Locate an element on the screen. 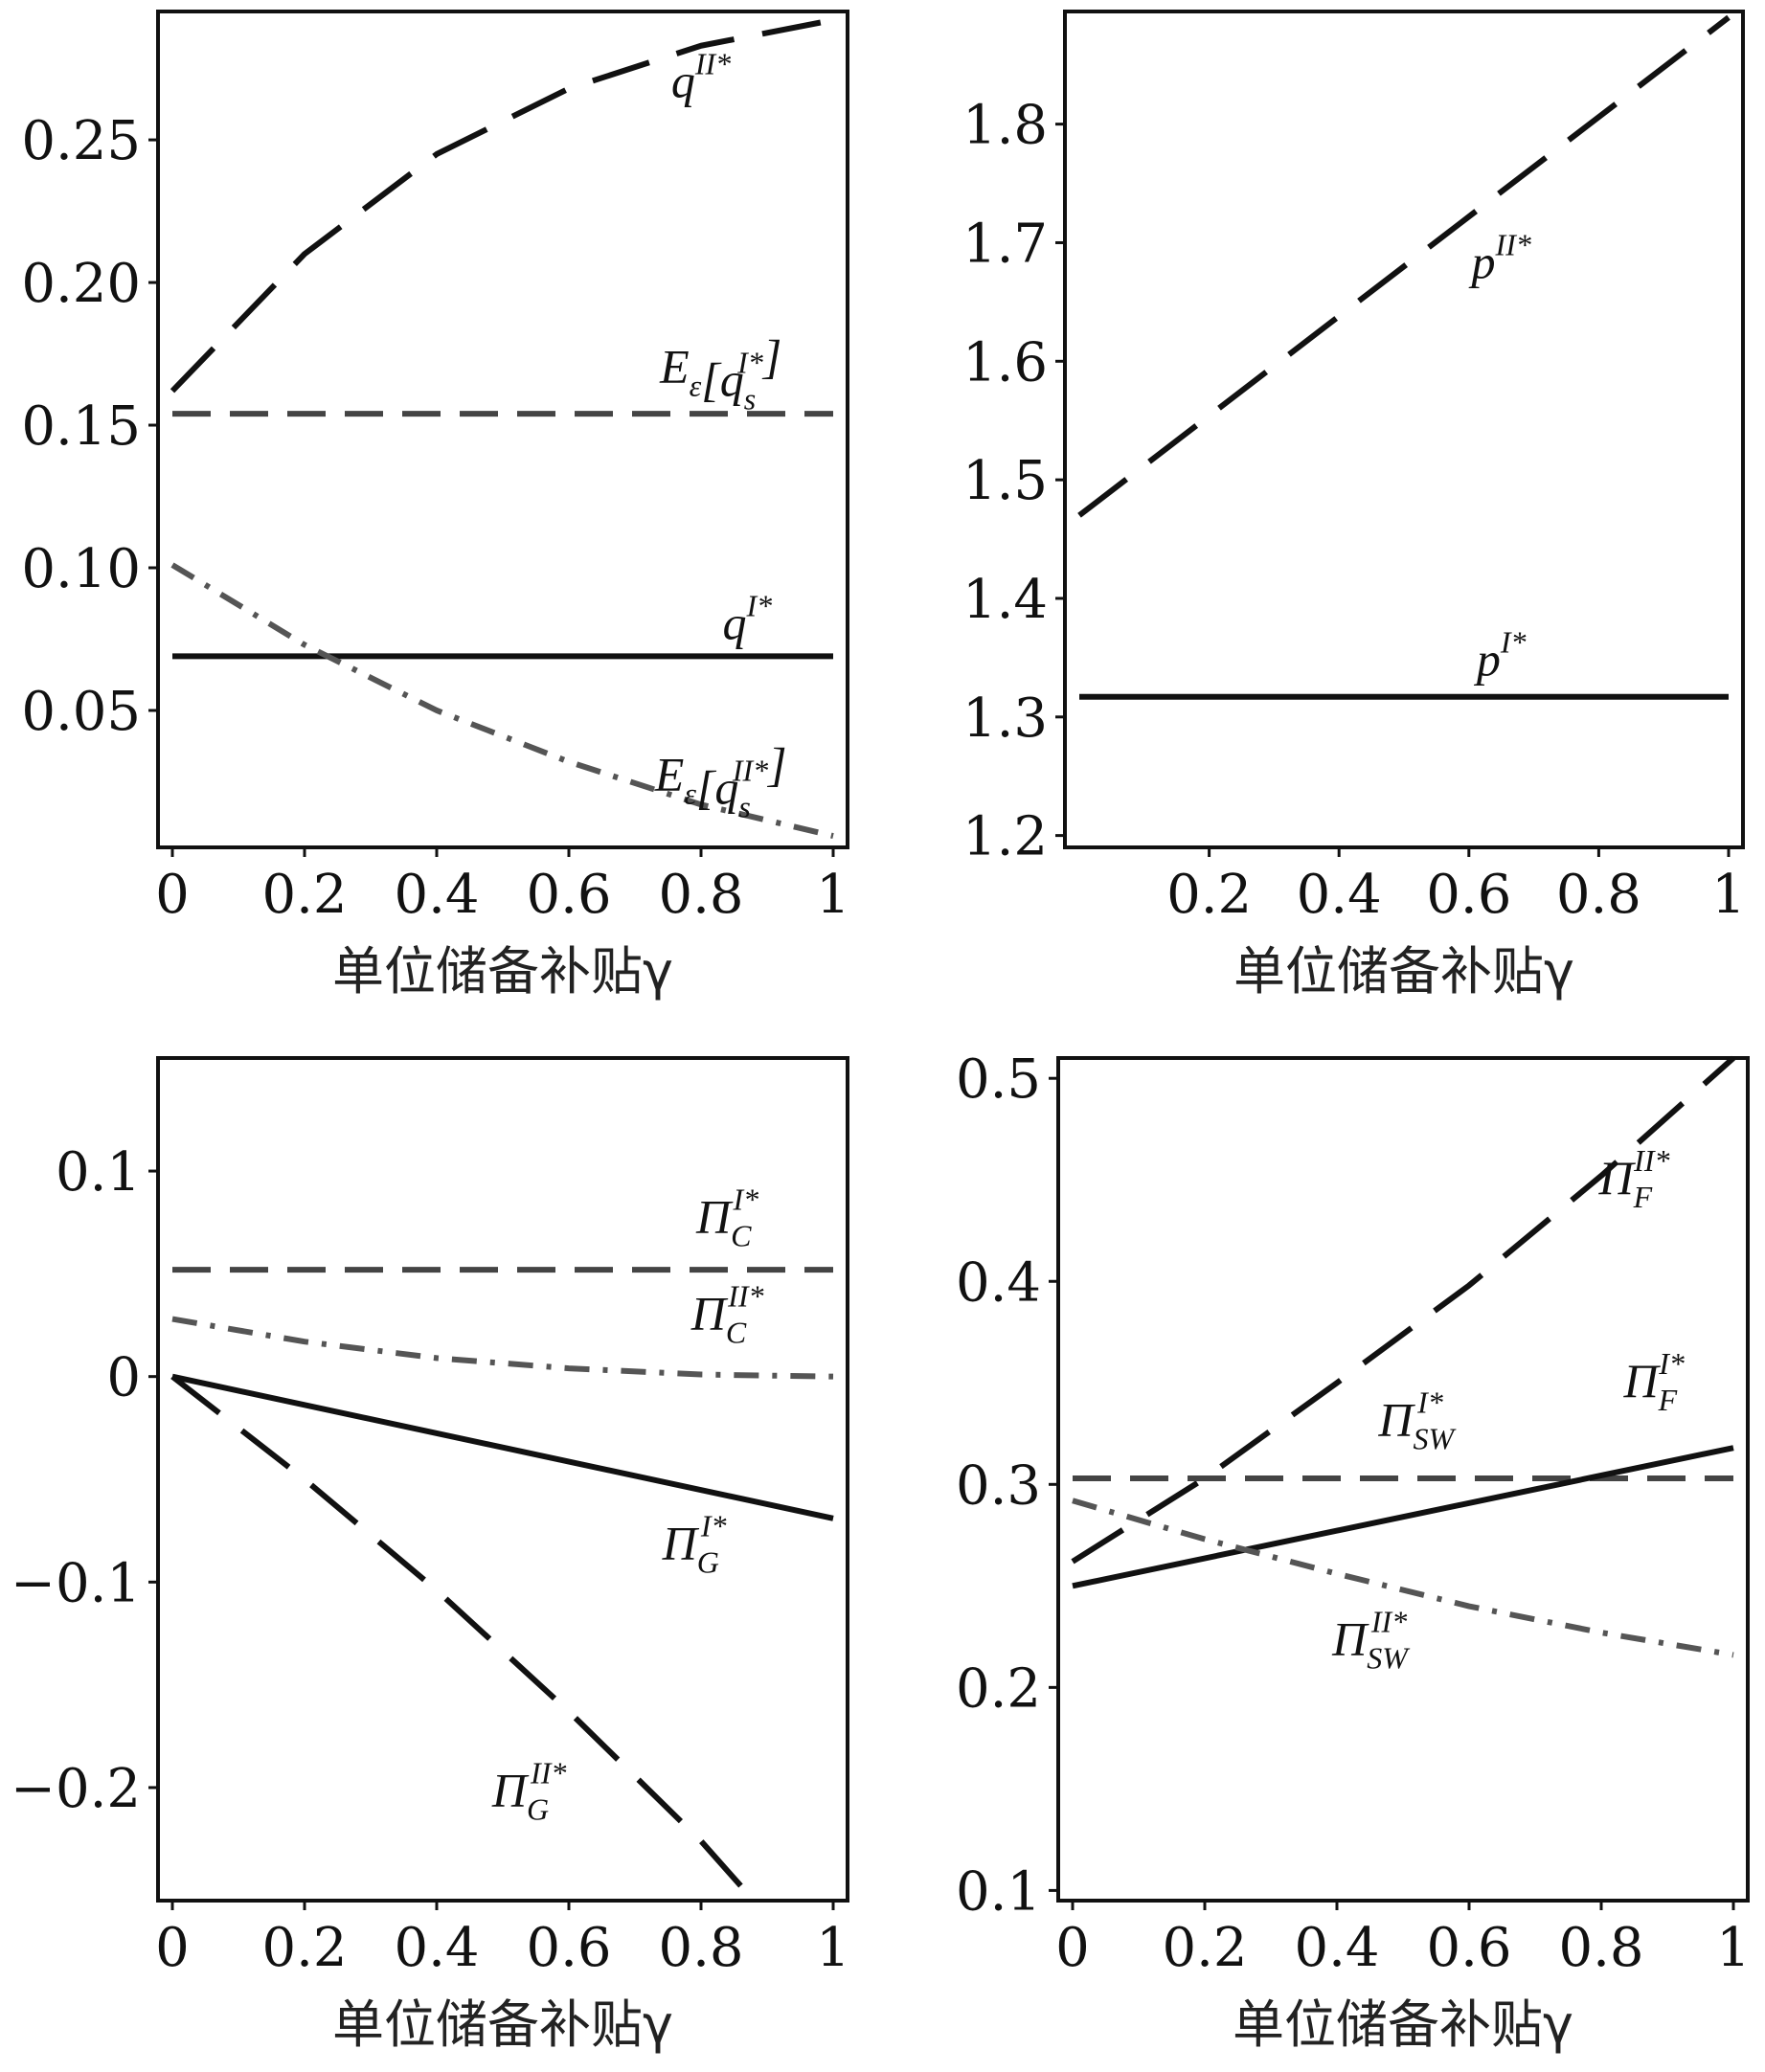 This screenshot has height=2072, width=1765. series-label: ΠFI* is located at coordinates (1654, 1381).